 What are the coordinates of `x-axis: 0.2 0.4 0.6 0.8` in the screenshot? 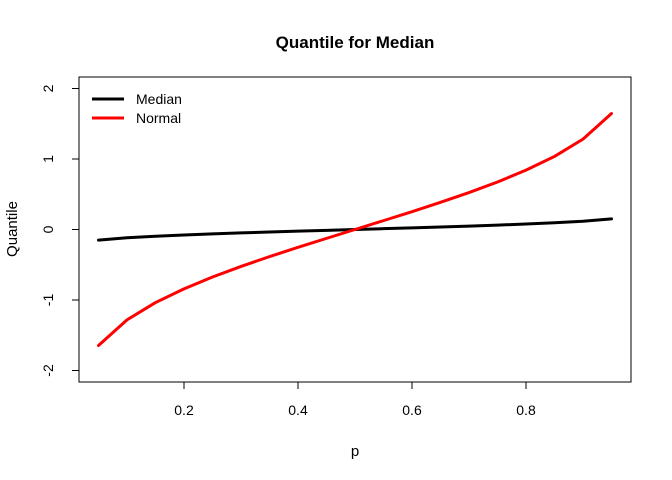 It's located at (355, 399).